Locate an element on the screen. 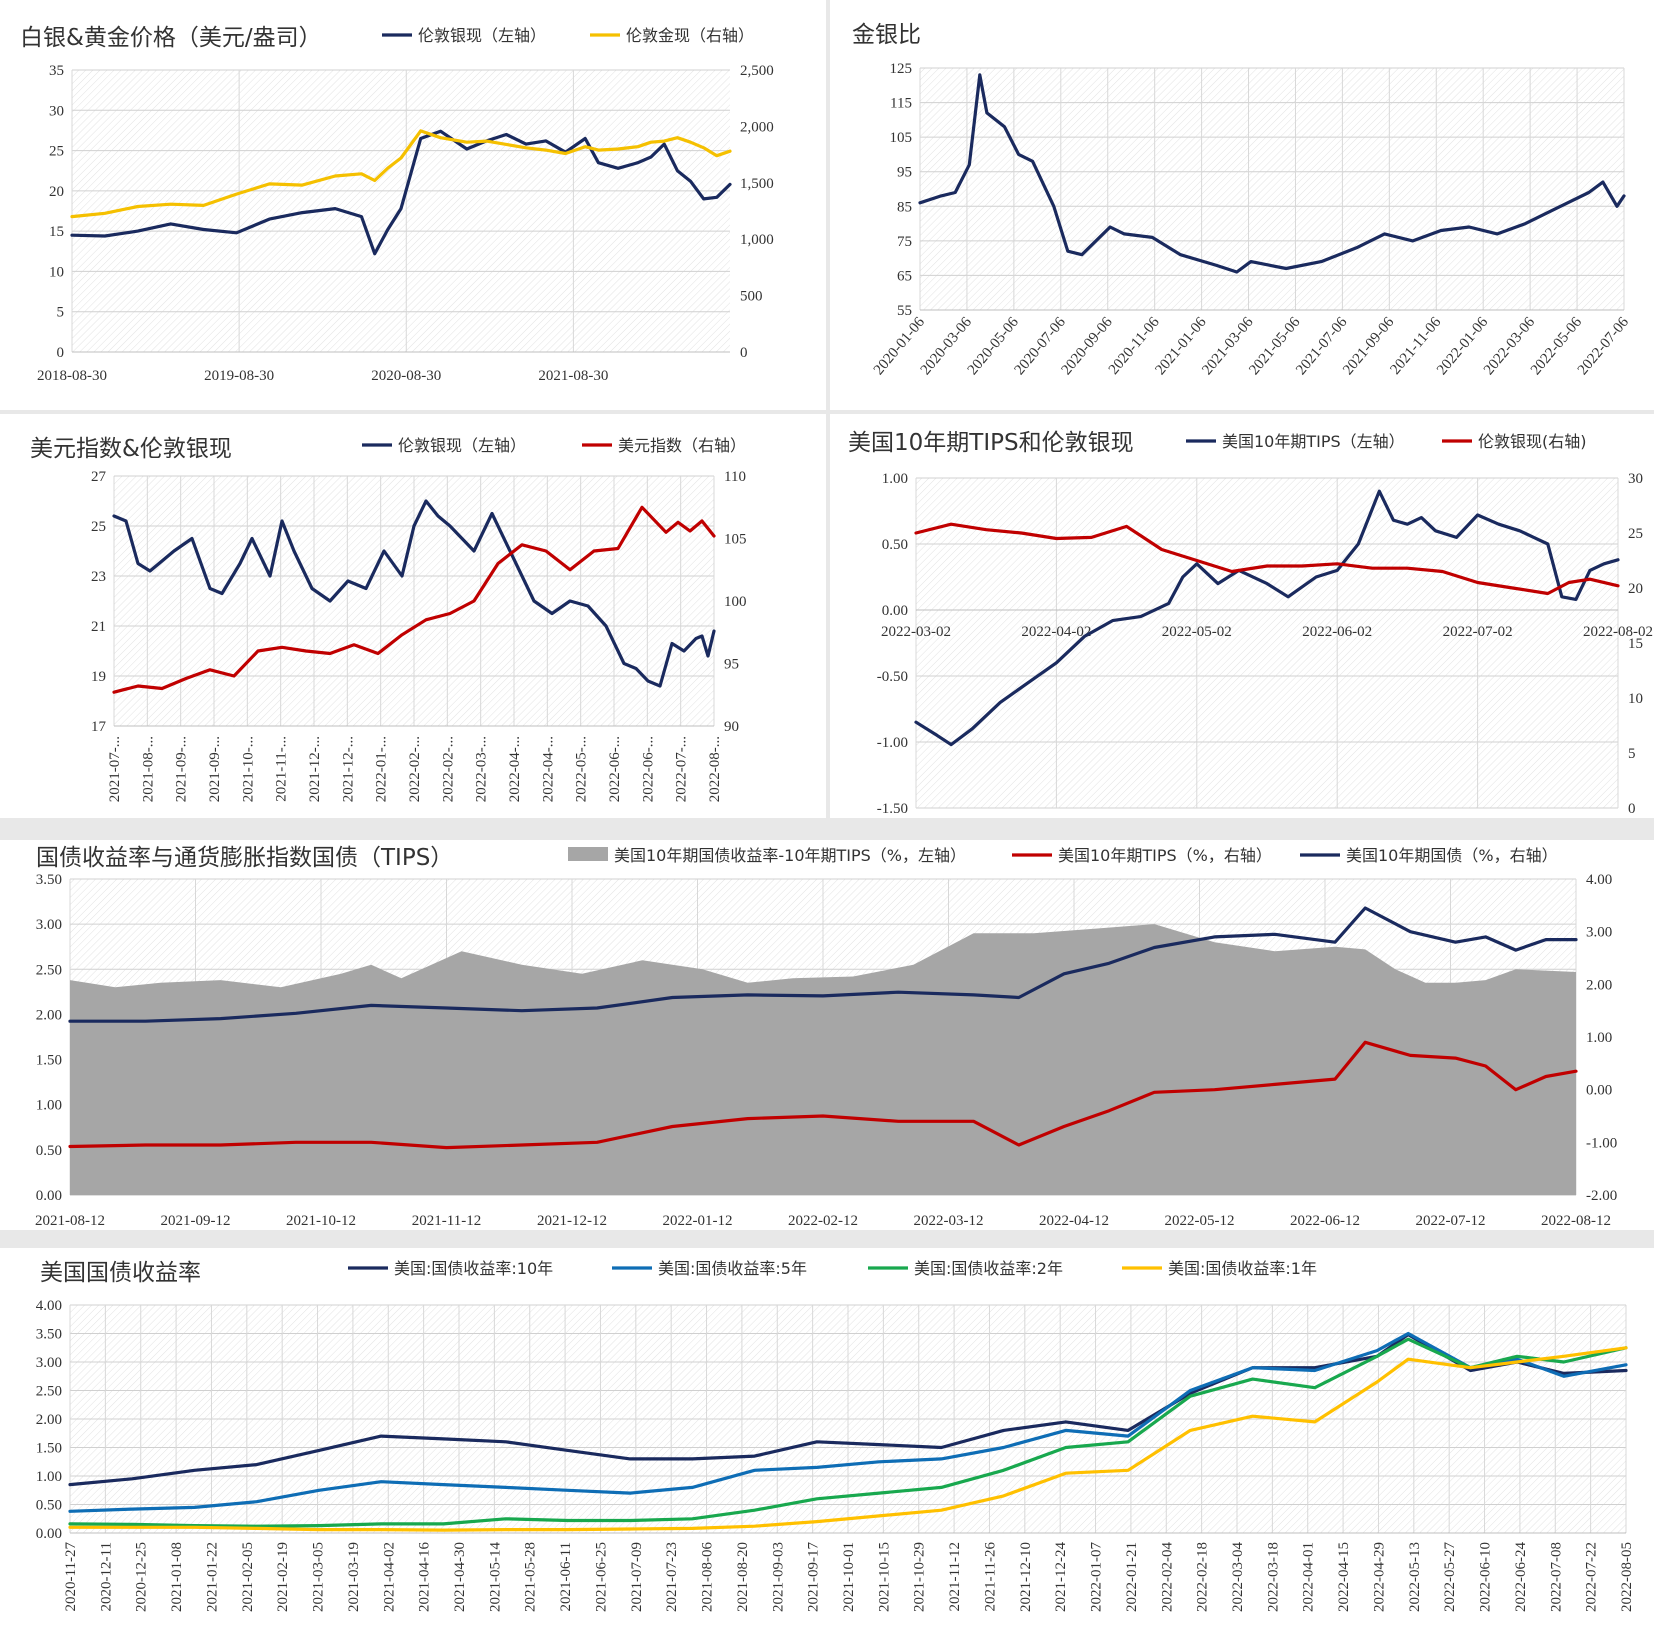 The image size is (1654, 1651). y-tick-left: 65 is located at coordinates (904, 276).